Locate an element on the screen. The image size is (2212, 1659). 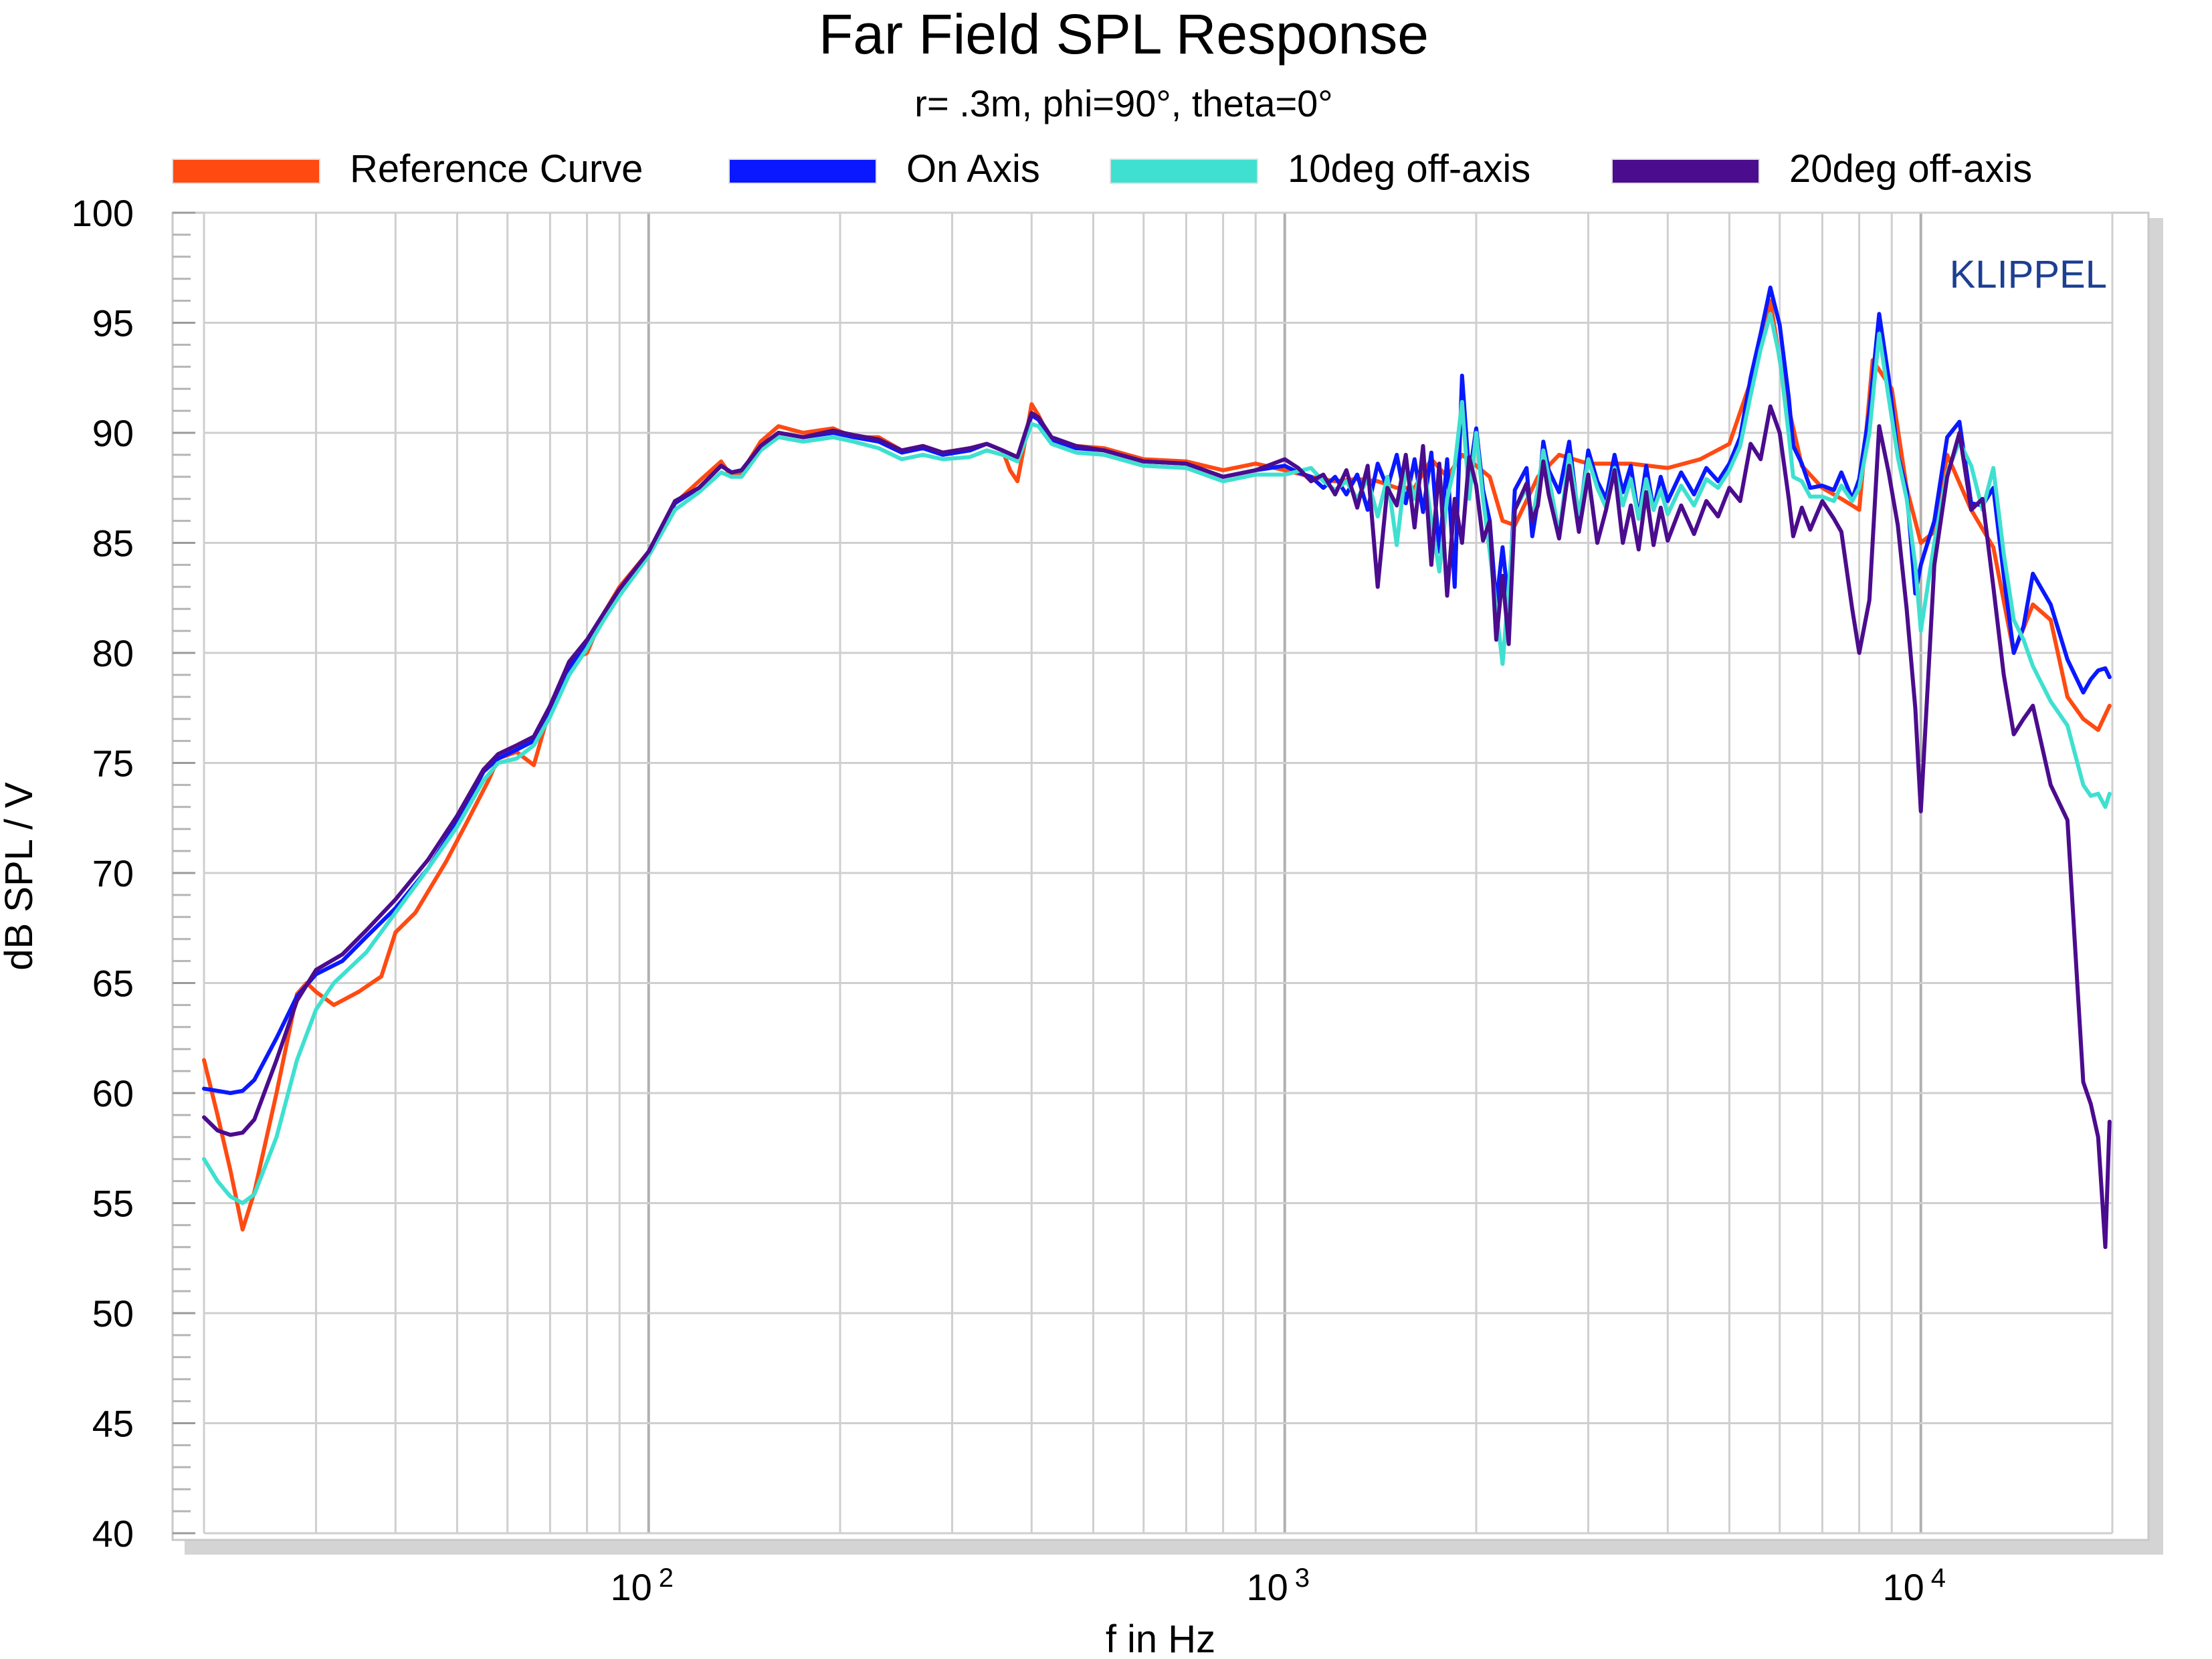
legend-label: 20deg off-axis is located at coordinates (1910, 169).